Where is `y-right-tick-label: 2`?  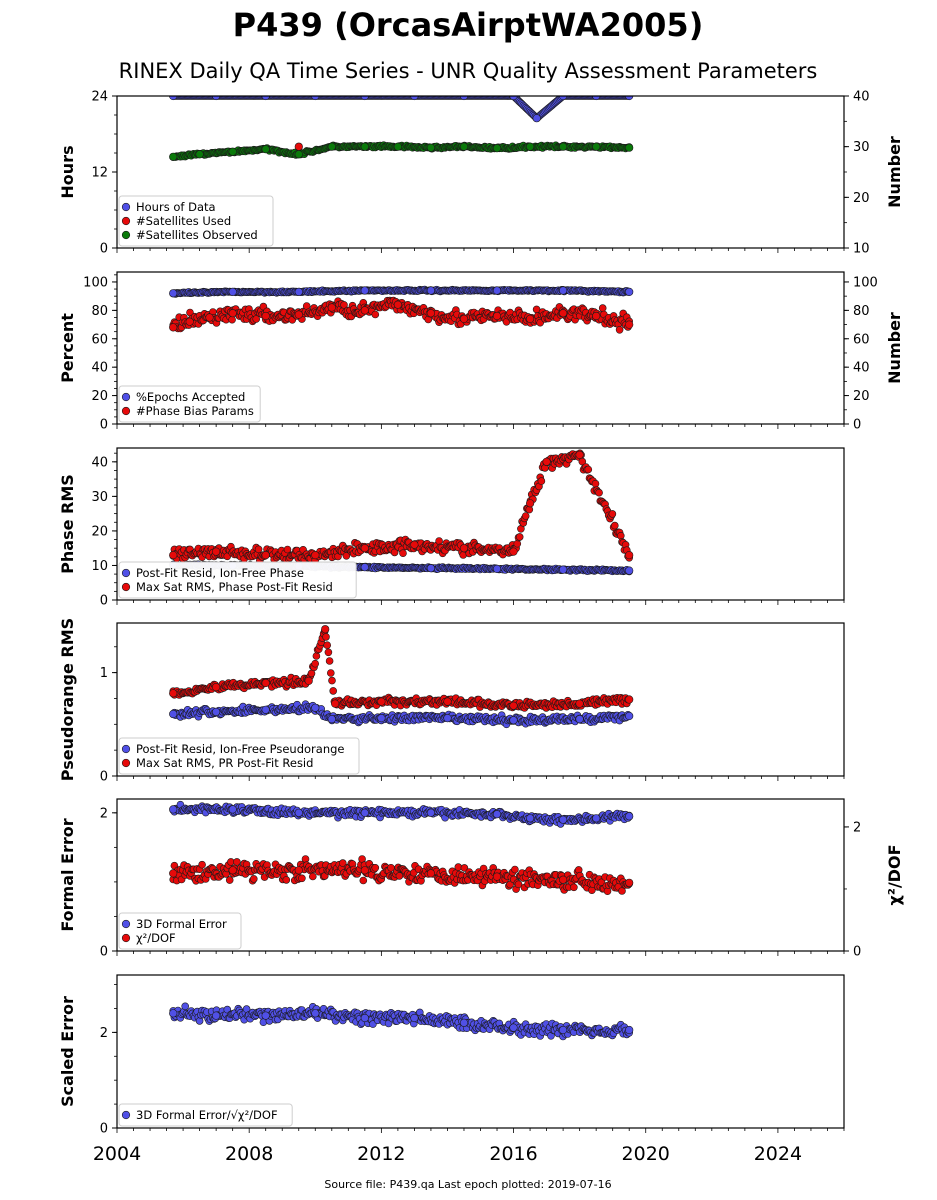
y-right-tick-label: 2 is located at coordinates (857, 827).